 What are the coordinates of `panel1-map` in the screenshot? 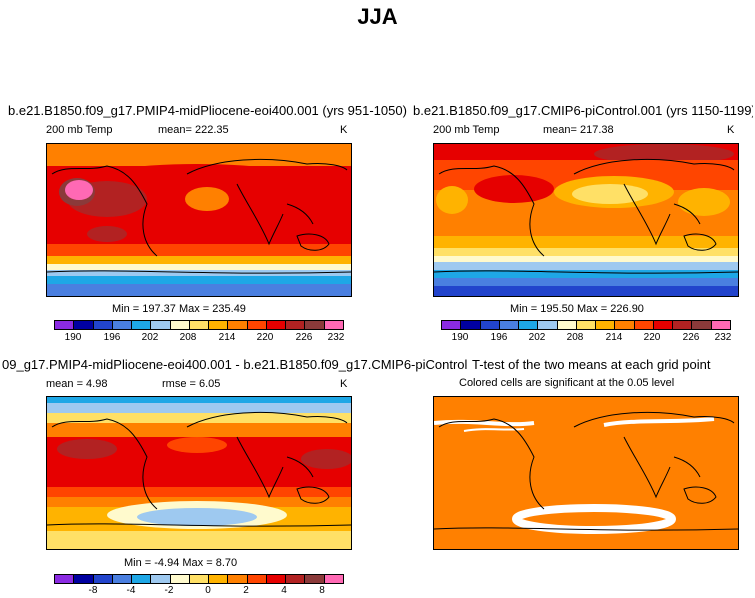 It's located at (199, 220).